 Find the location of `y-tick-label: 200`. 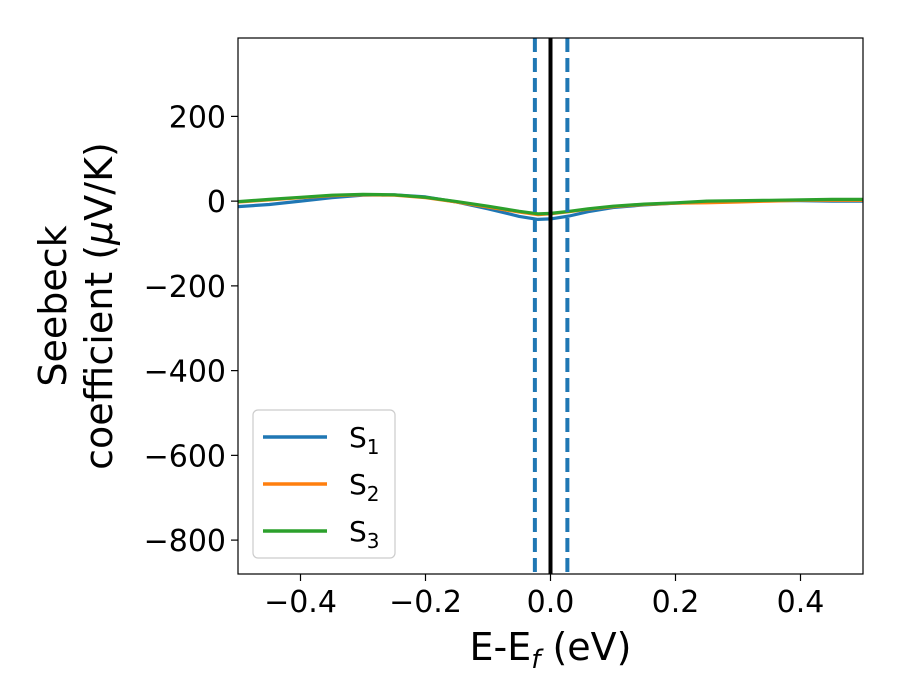

y-tick-label: 200 is located at coordinates (197, 117).